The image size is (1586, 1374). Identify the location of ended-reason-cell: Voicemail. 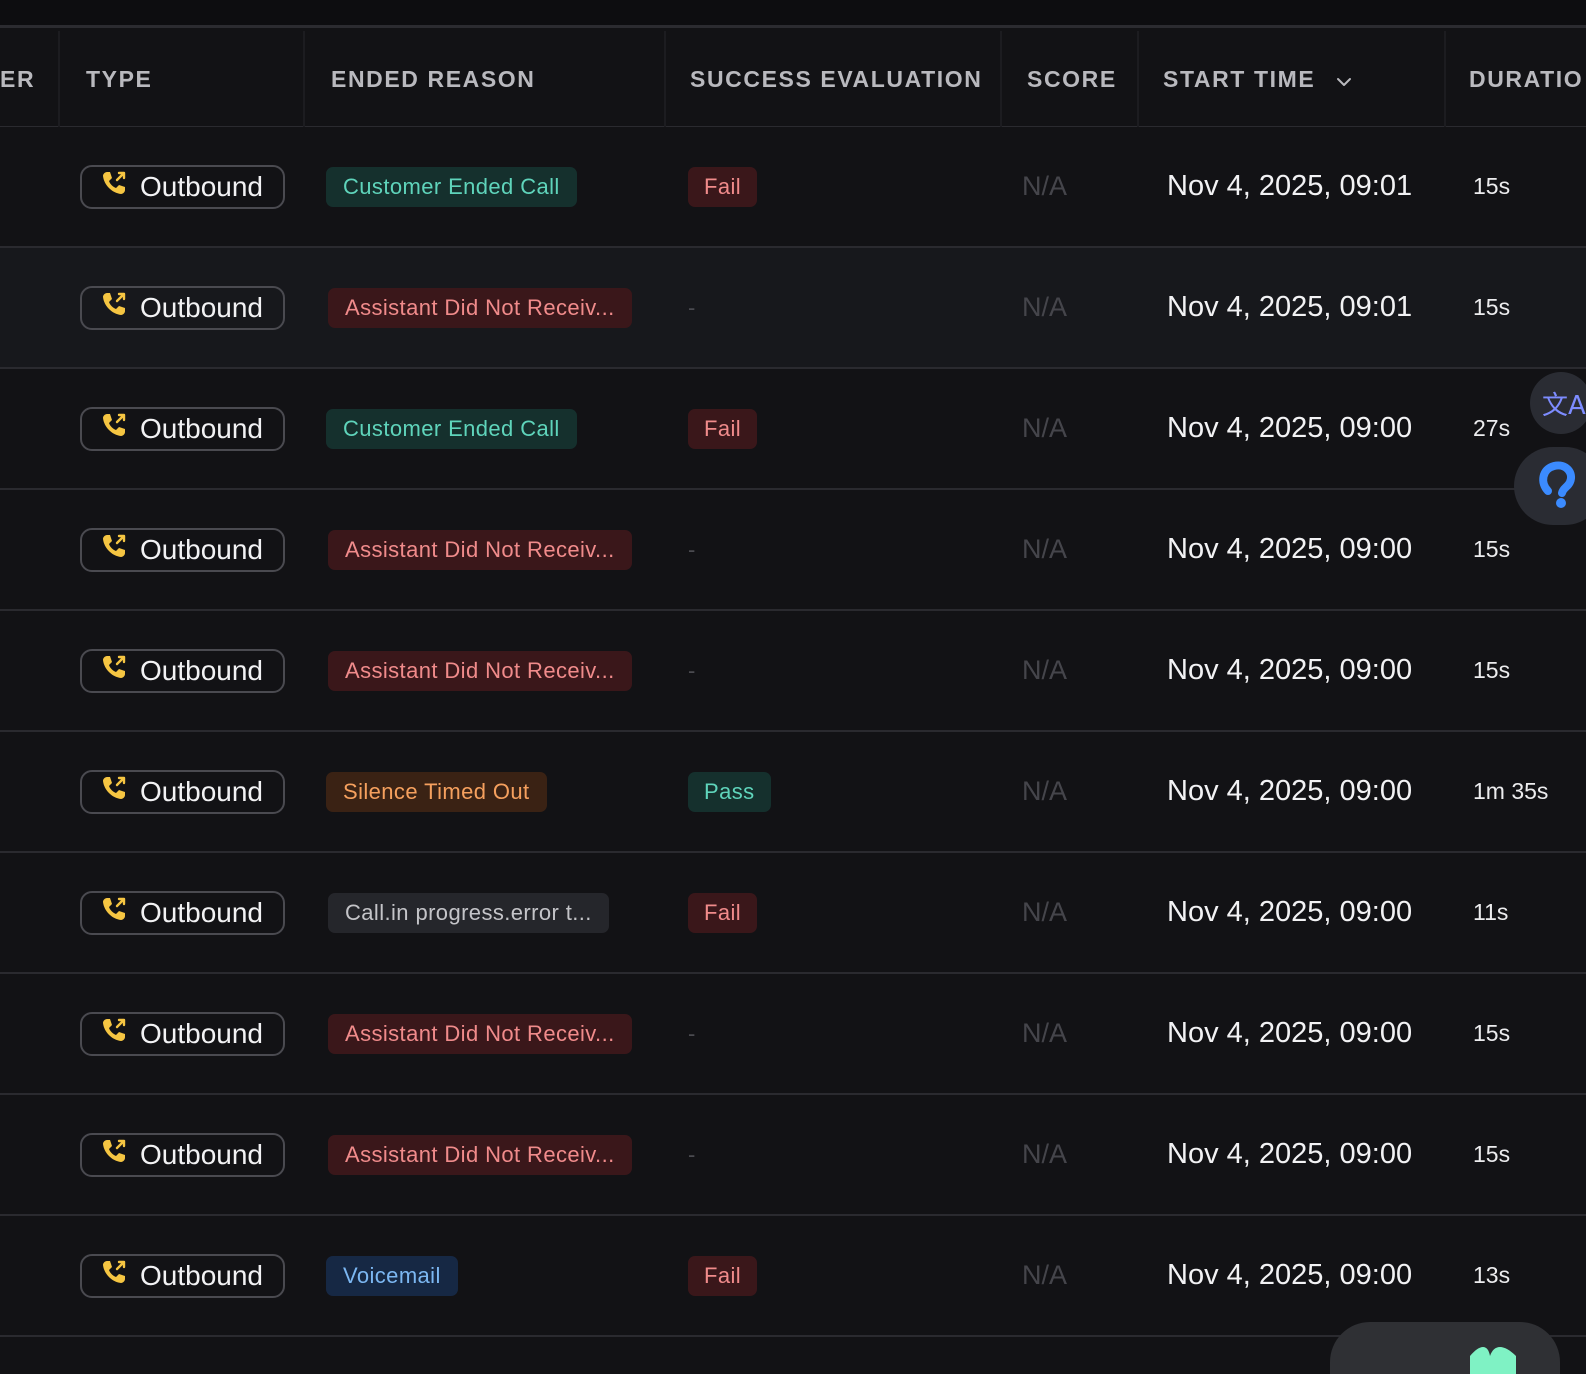
(392, 1275).